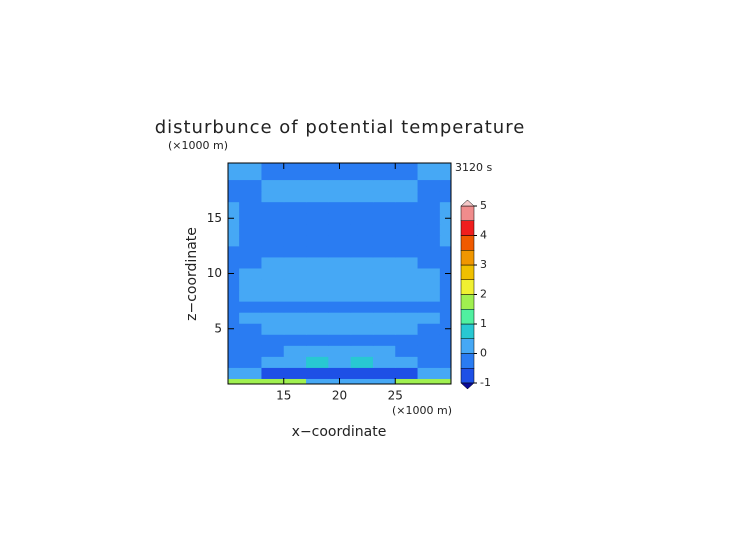  I want to click on y-tick-label: 10, so click(214, 273).